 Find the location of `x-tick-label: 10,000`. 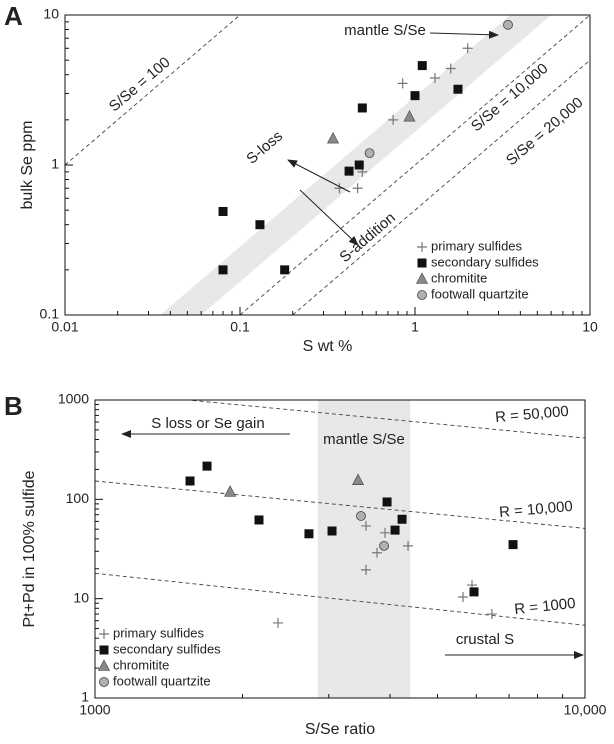

x-tick-label: 10,000 is located at coordinates (585, 710).